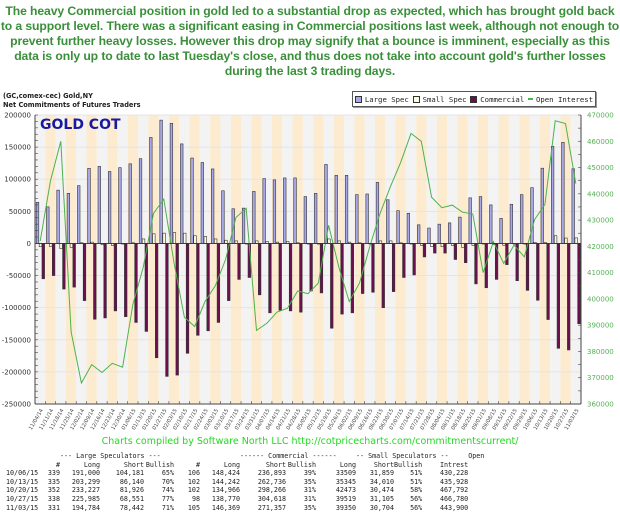 The height and width of the screenshot is (513, 620). I want to click on table-cell: 138,770, so click(225, 498).